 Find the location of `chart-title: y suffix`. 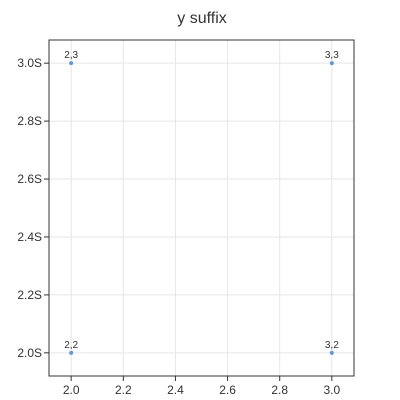

chart-title: y suffix is located at coordinates (202, 18).